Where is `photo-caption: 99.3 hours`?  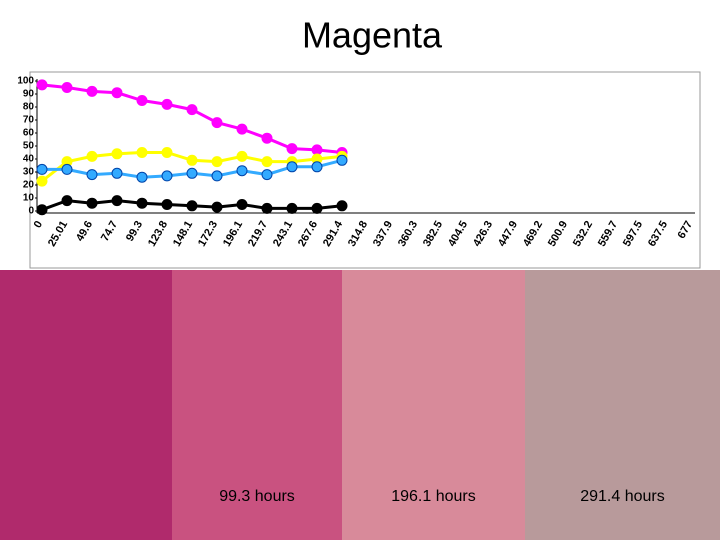 photo-caption: 99.3 hours is located at coordinates (257, 496).